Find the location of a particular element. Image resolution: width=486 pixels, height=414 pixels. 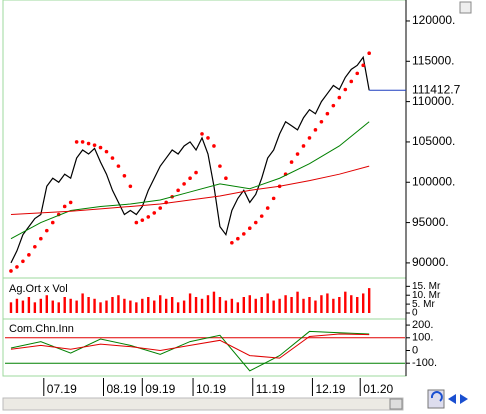

last-price-label: 111412.7 is located at coordinates (436, 89).